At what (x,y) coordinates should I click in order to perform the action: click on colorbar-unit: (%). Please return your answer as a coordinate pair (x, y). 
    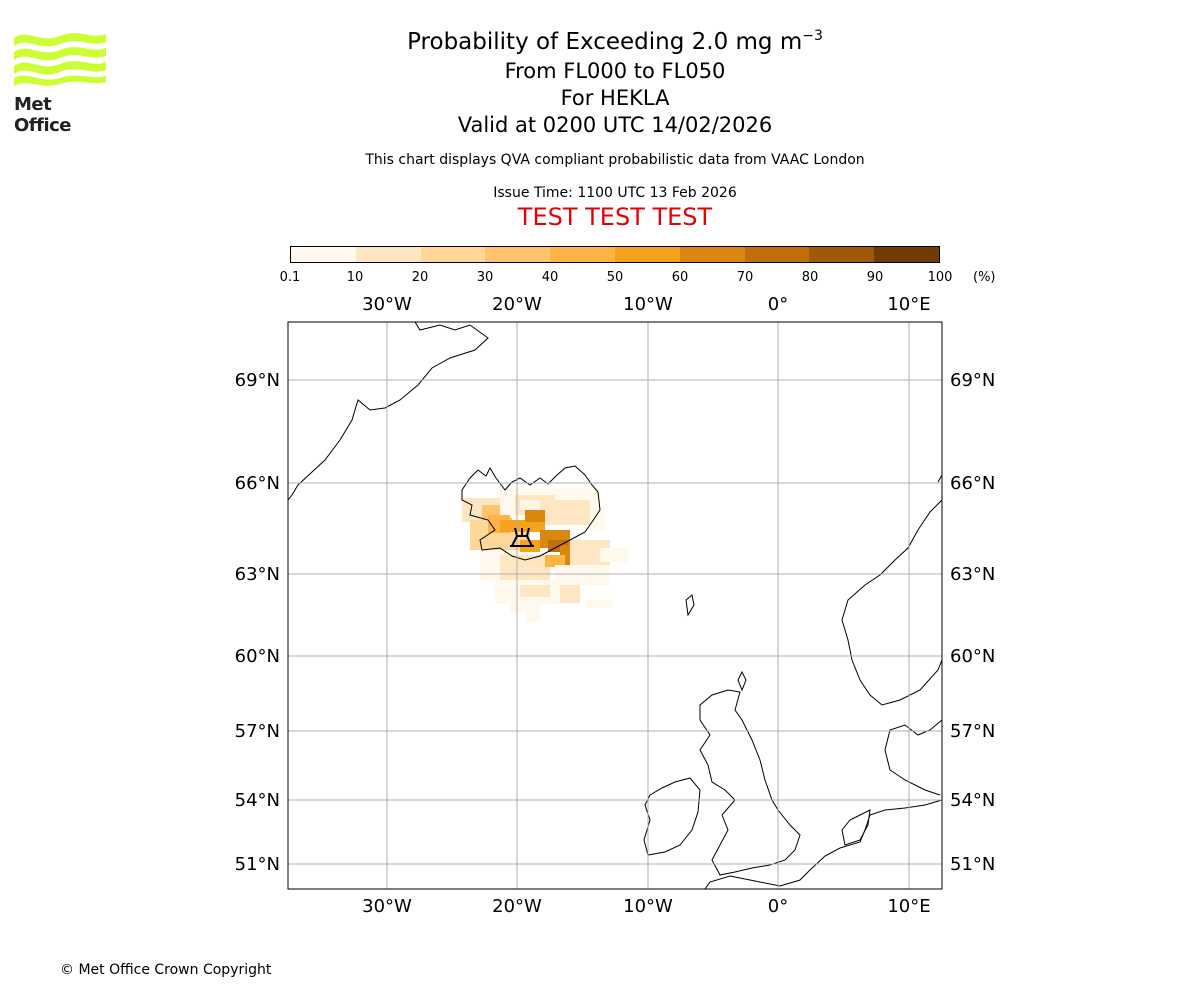
    Looking at the image, I should click on (984, 277).